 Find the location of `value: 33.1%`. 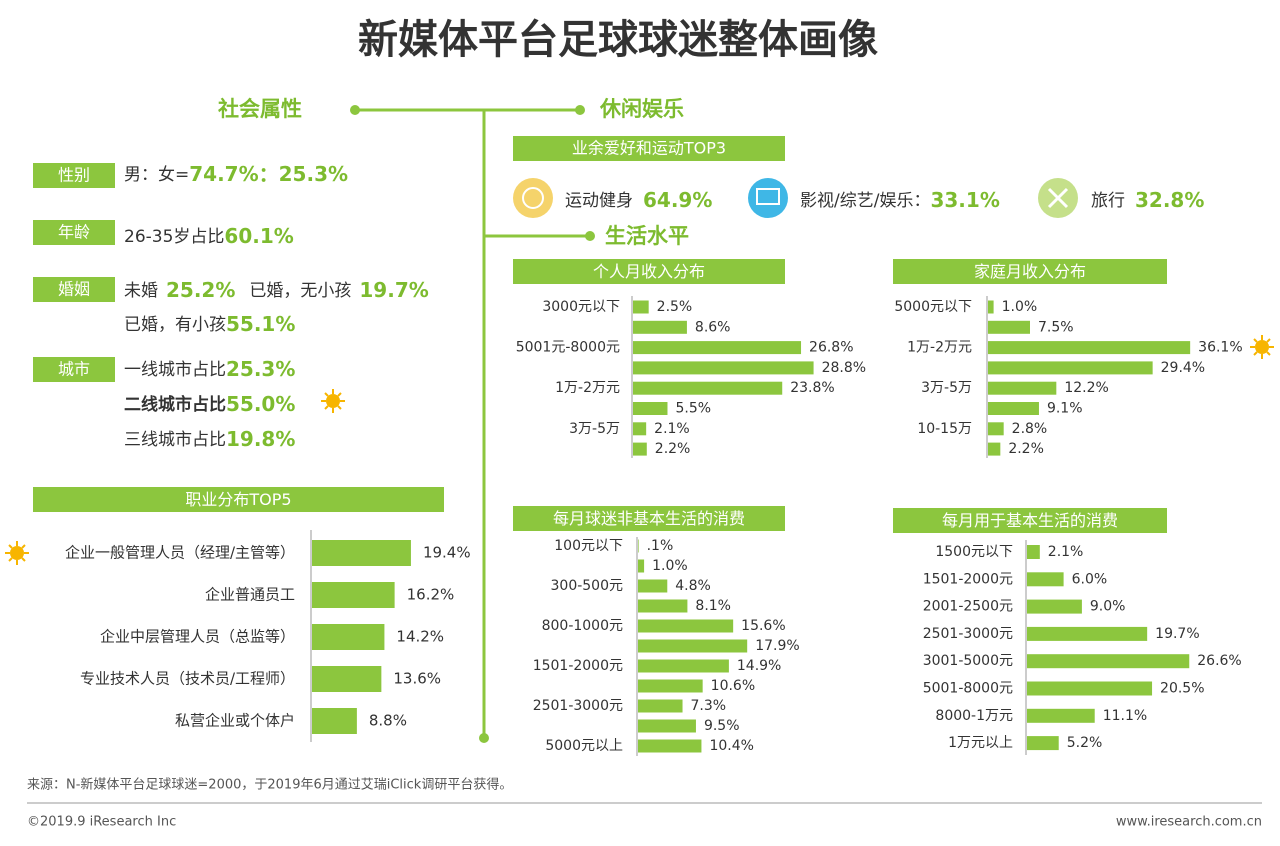

value: 33.1% is located at coordinates (964, 200).